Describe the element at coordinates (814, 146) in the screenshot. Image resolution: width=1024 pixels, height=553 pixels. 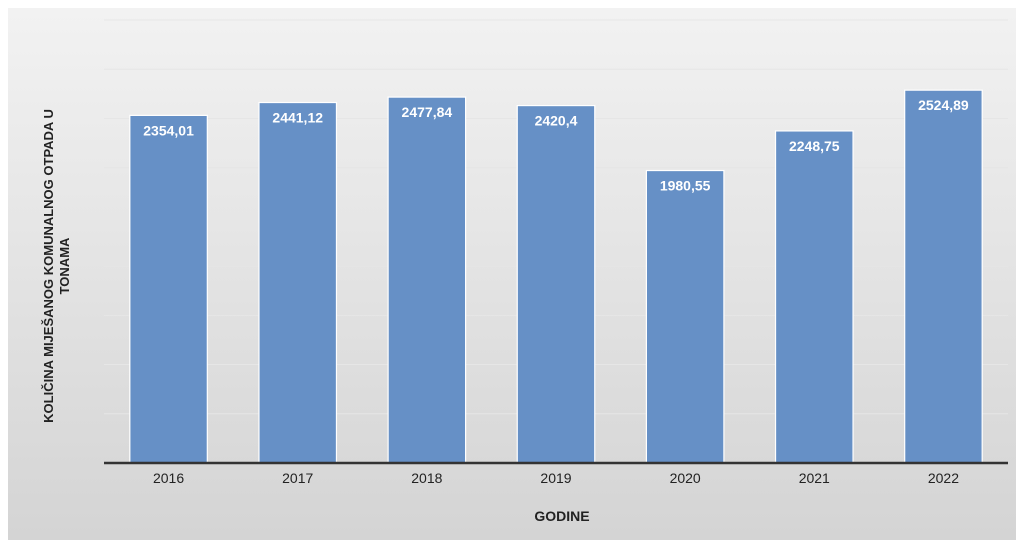
I see `data-label-2021: 2248,75` at that location.